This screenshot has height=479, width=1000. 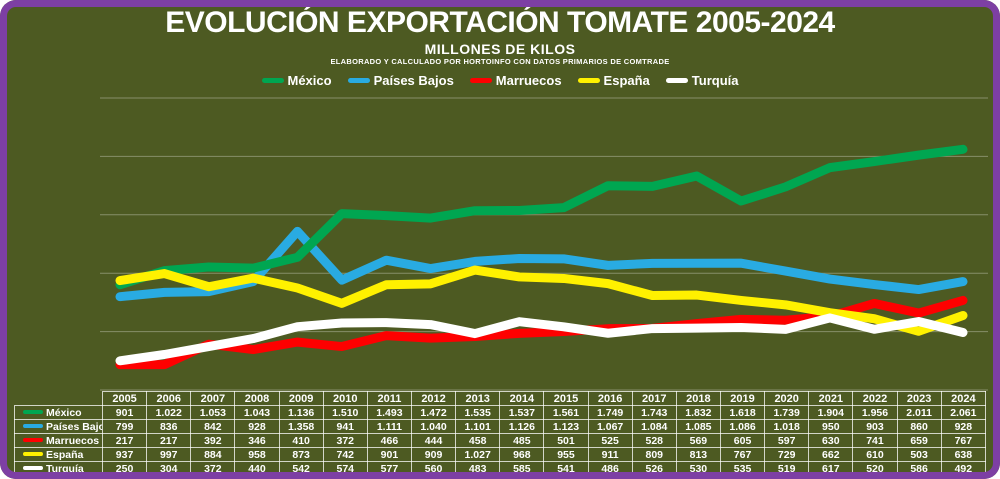 What do you see at coordinates (522, 426) in the screenshot?
I see `cell-paises-bajos-2014: 1.126` at bounding box center [522, 426].